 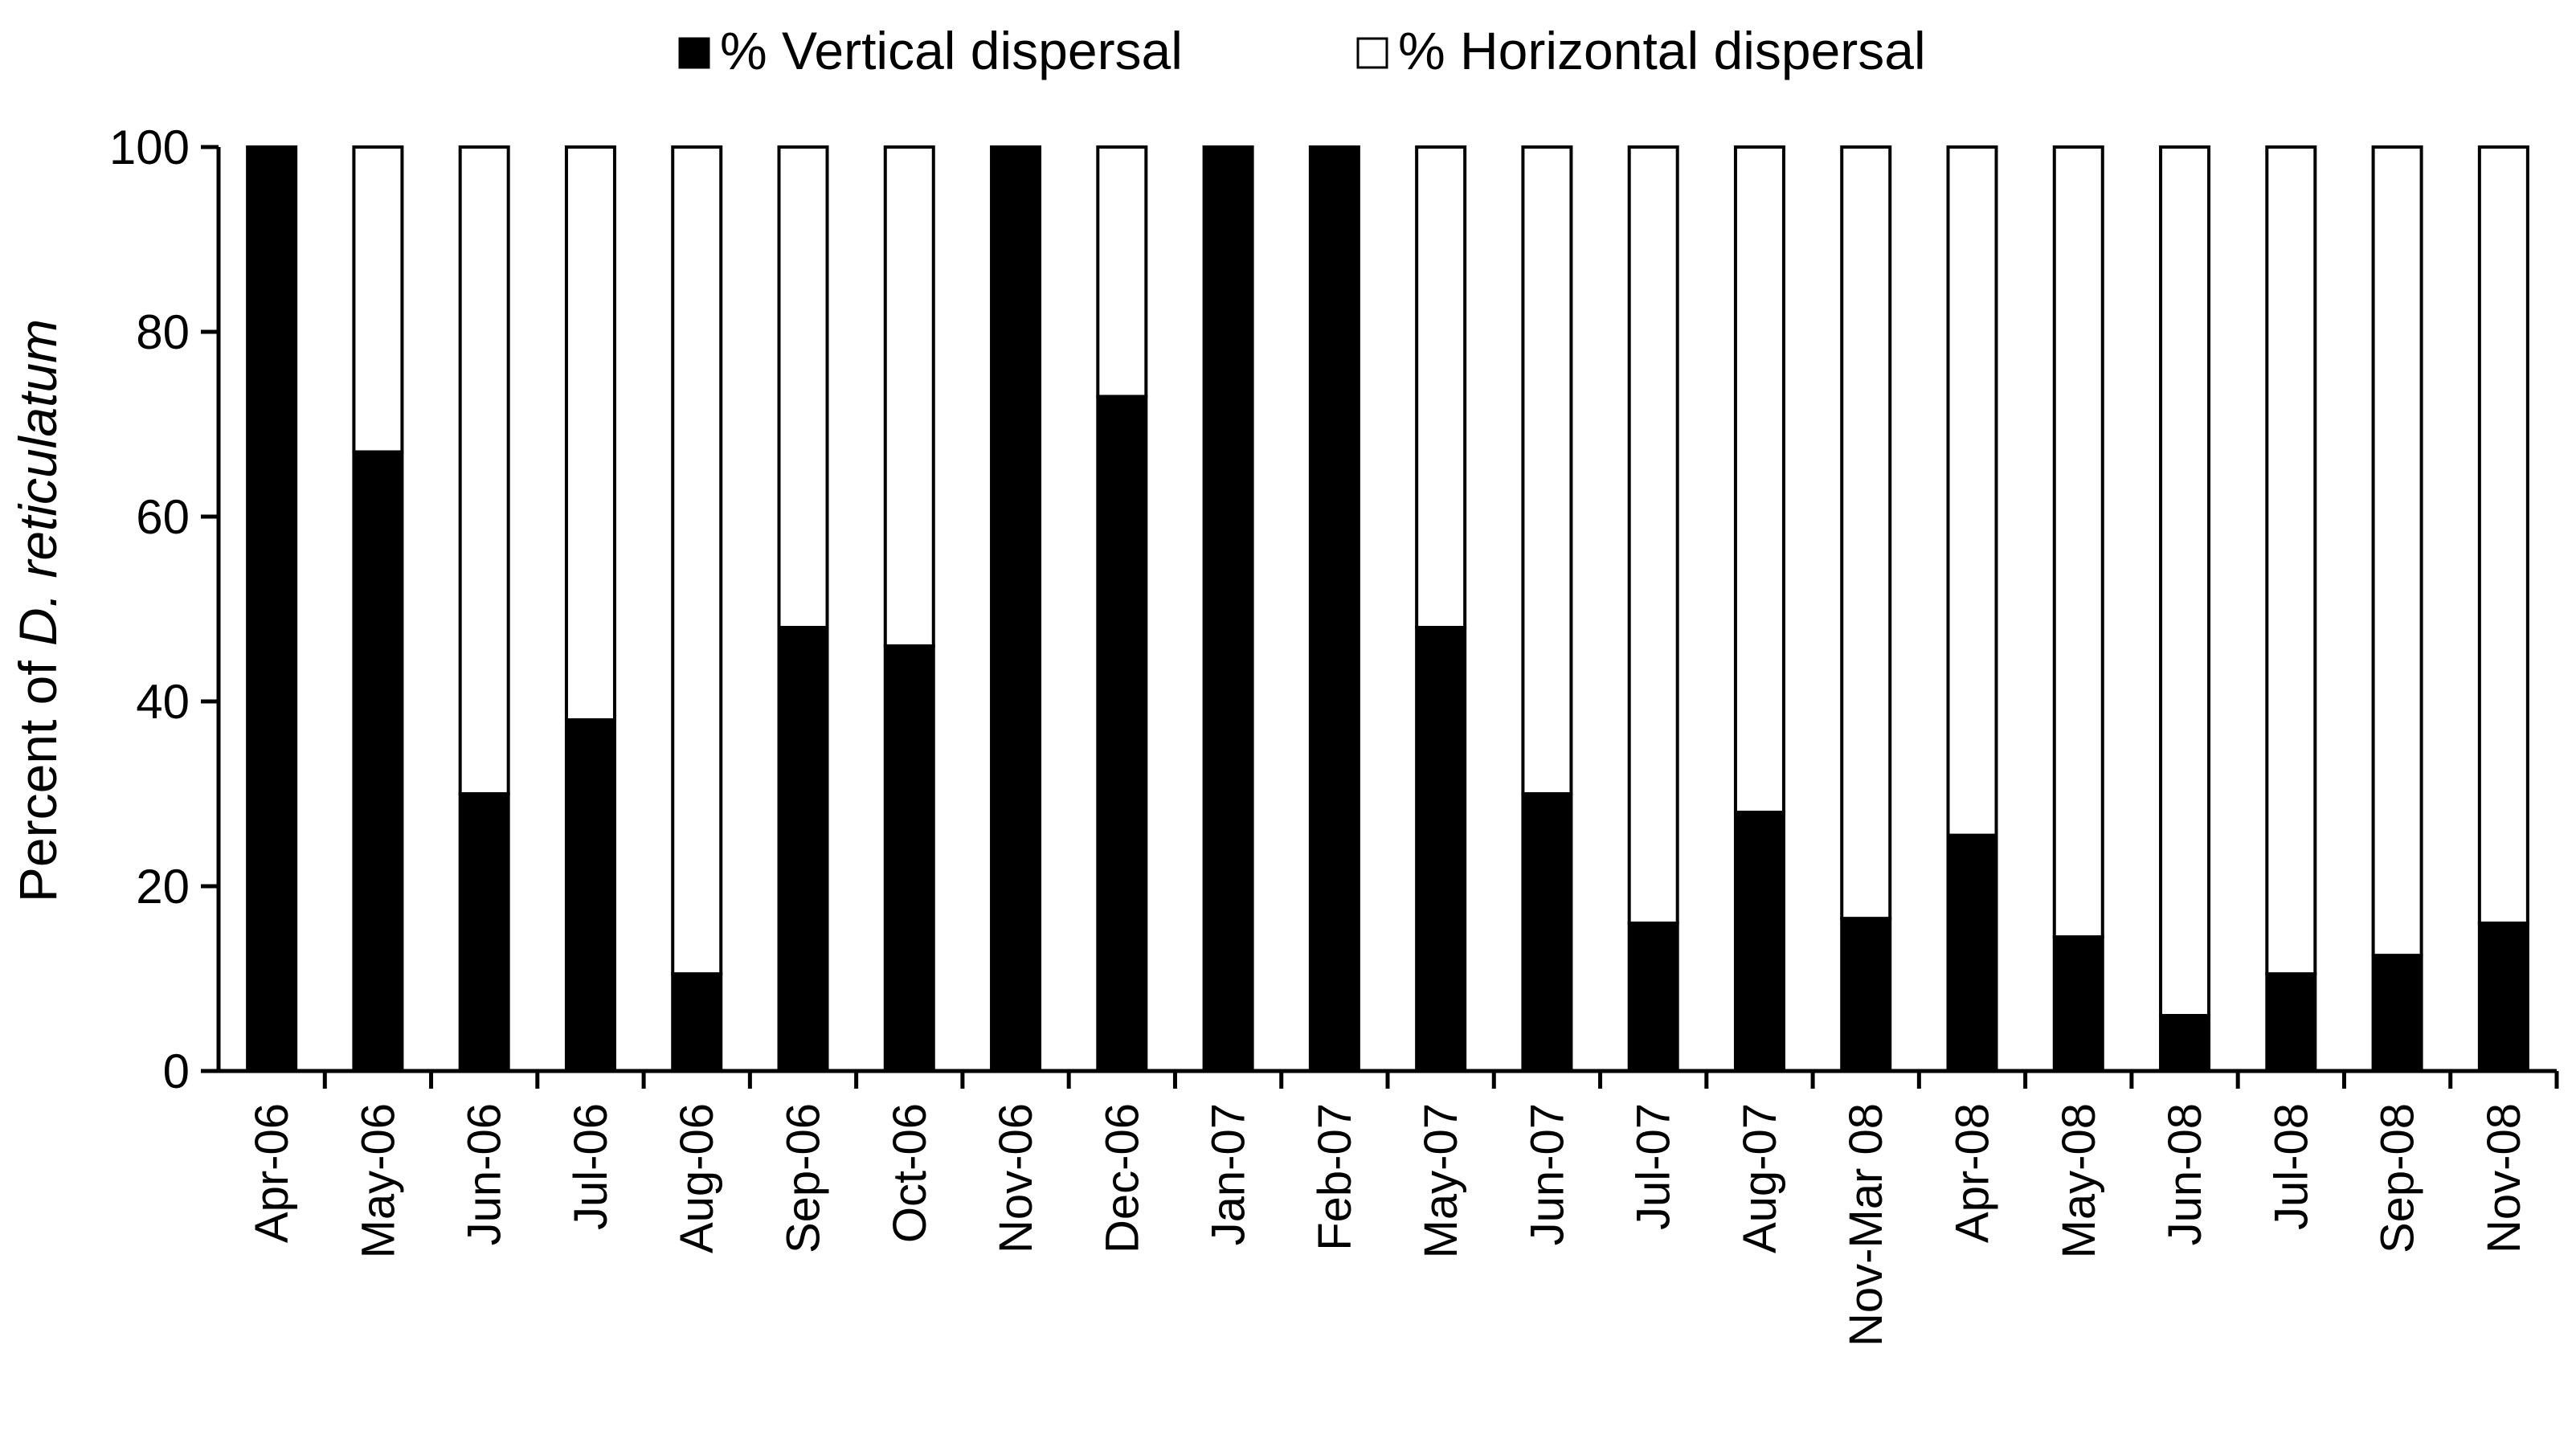 I want to click on x-category-label: Oct-06, so click(x=910, y=1173).